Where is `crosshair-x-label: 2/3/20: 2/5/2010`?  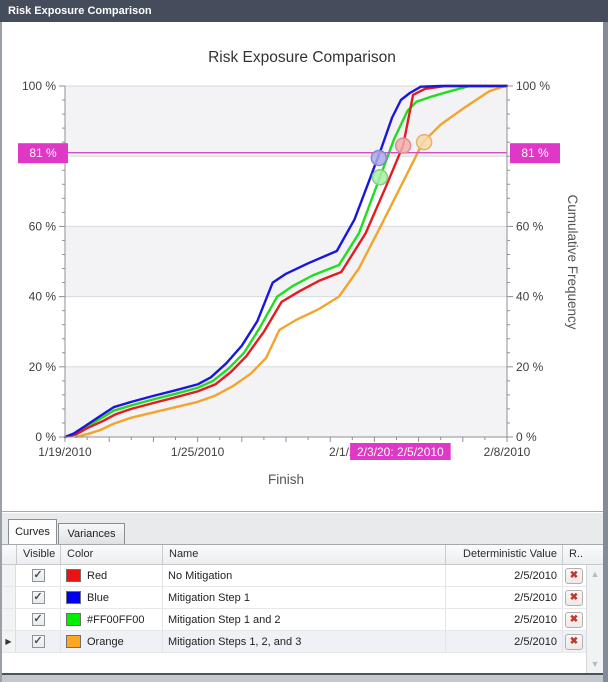
crosshair-x-label: 2/3/20: 2/5/2010 is located at coordinates (400, 452).